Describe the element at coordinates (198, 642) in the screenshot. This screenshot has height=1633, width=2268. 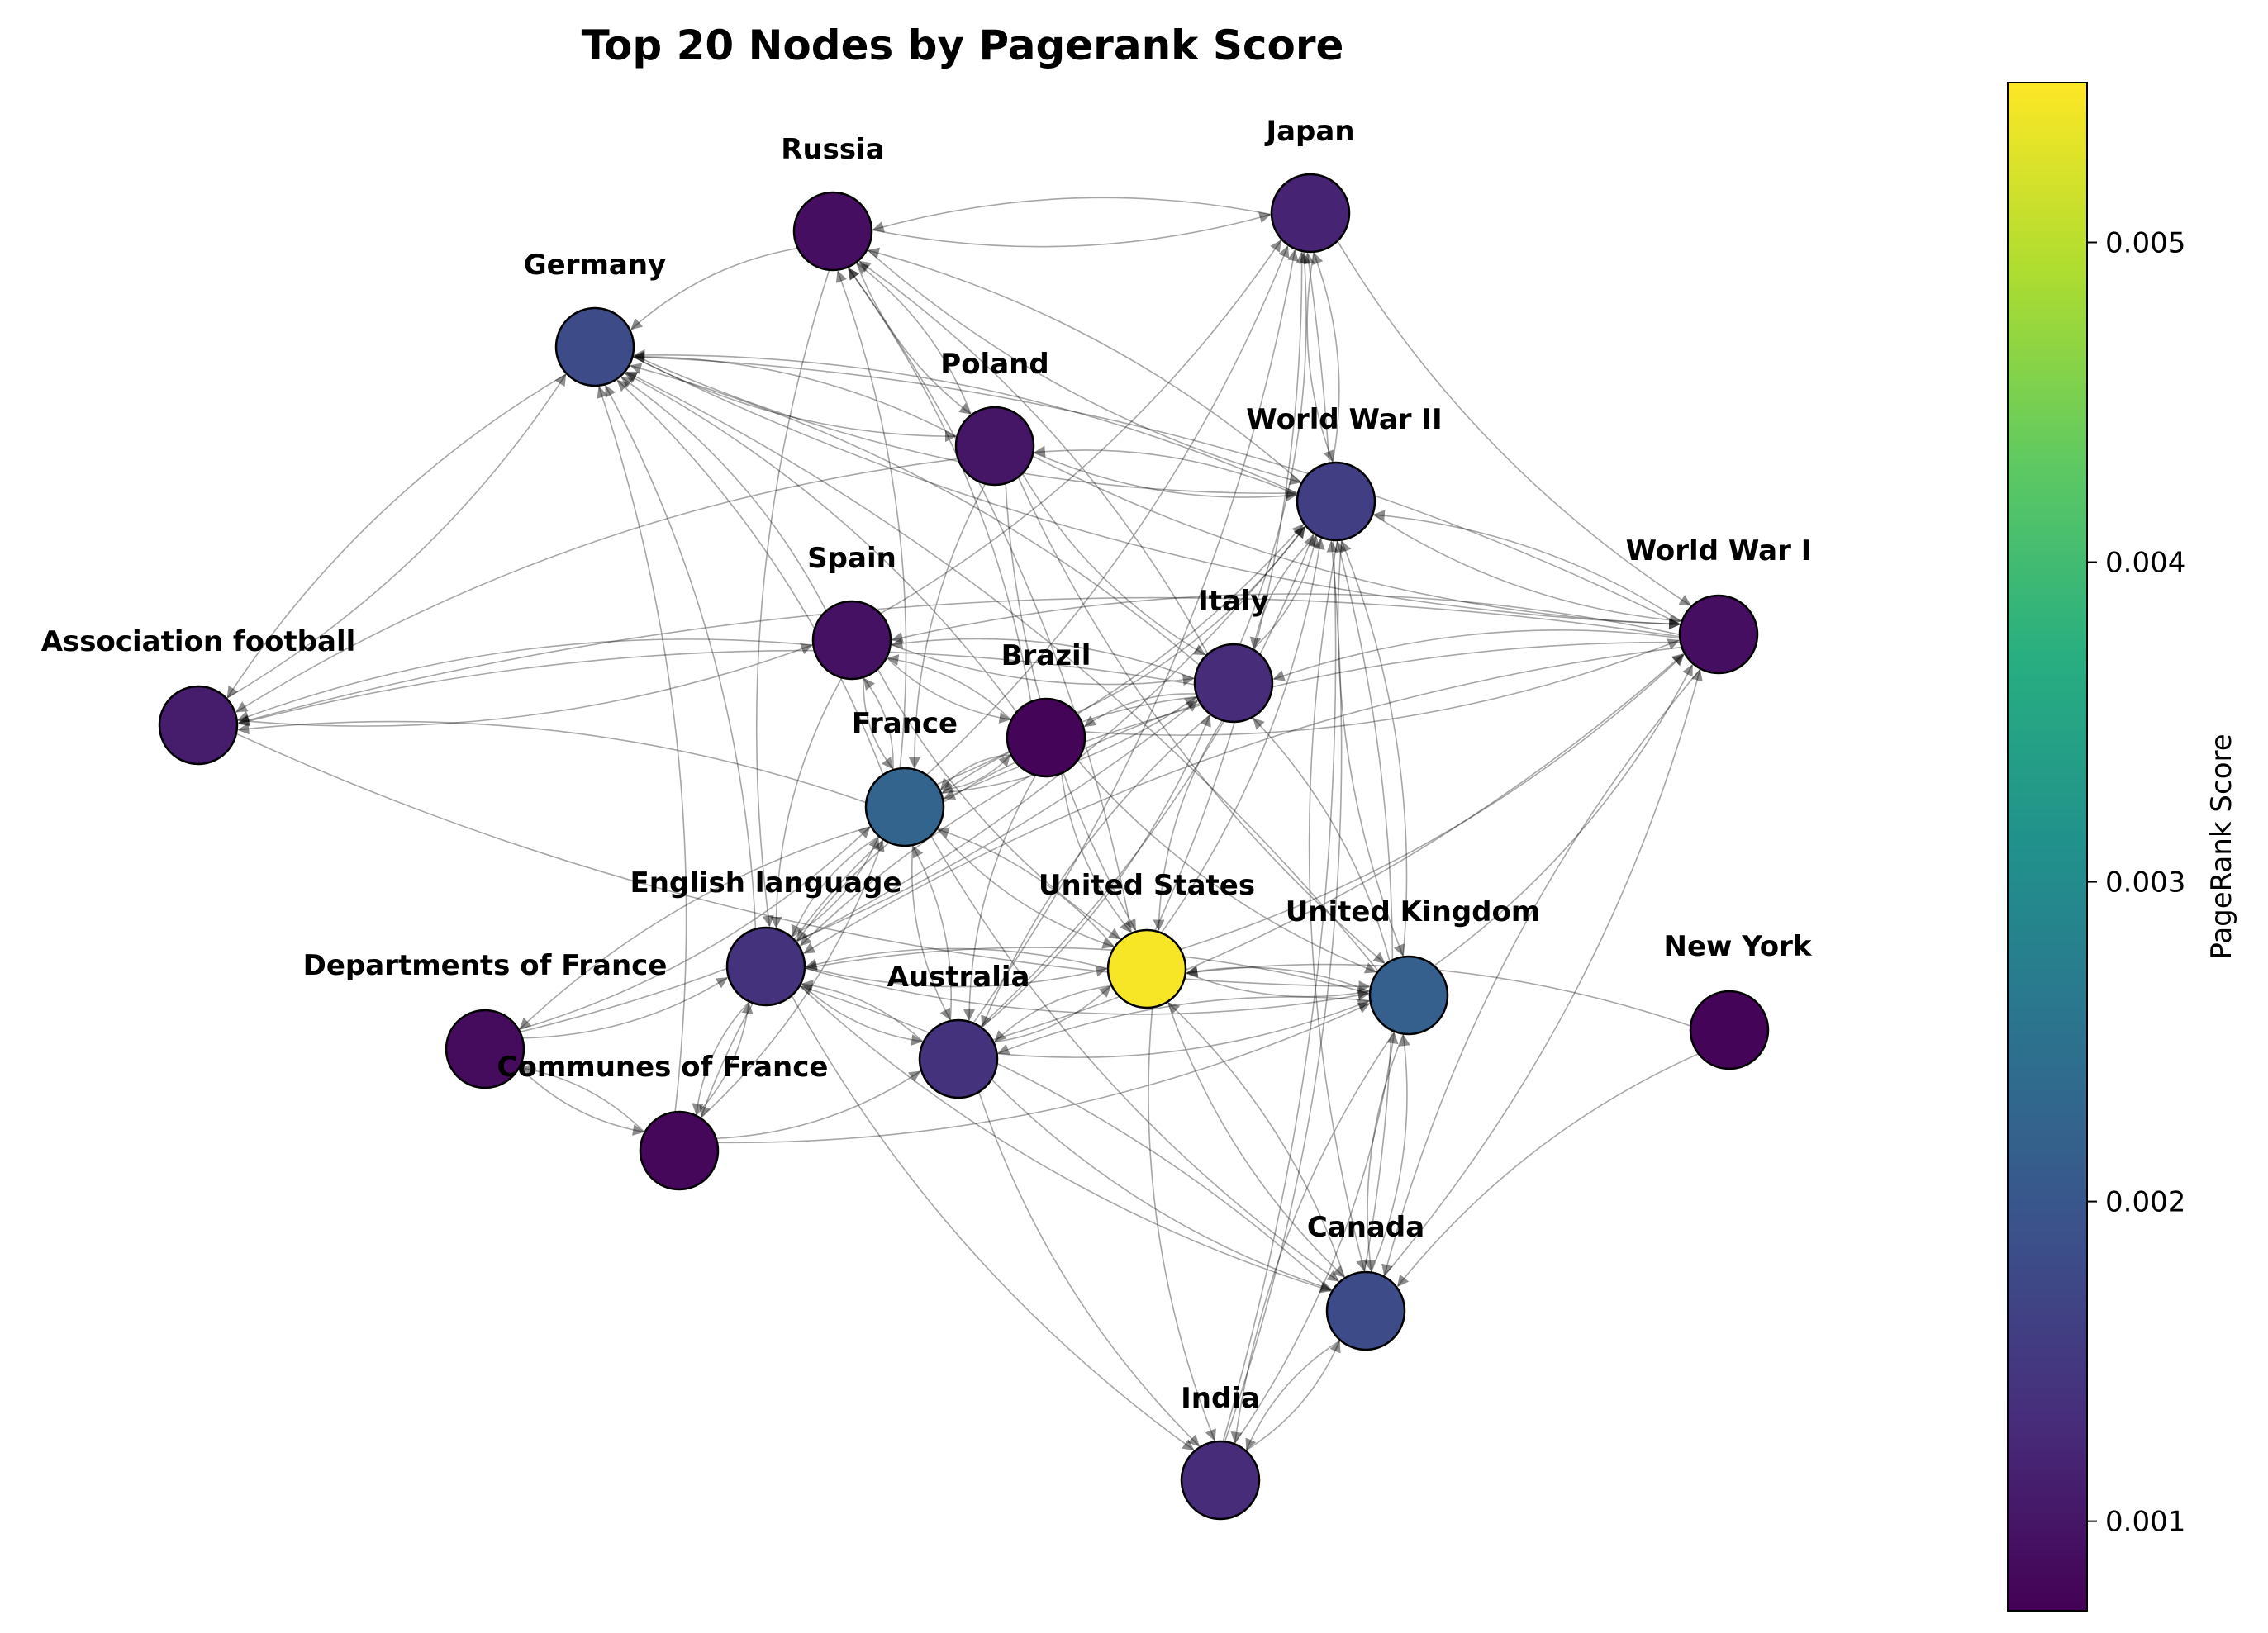
I see `node-label-association-football: Association football` at that location.